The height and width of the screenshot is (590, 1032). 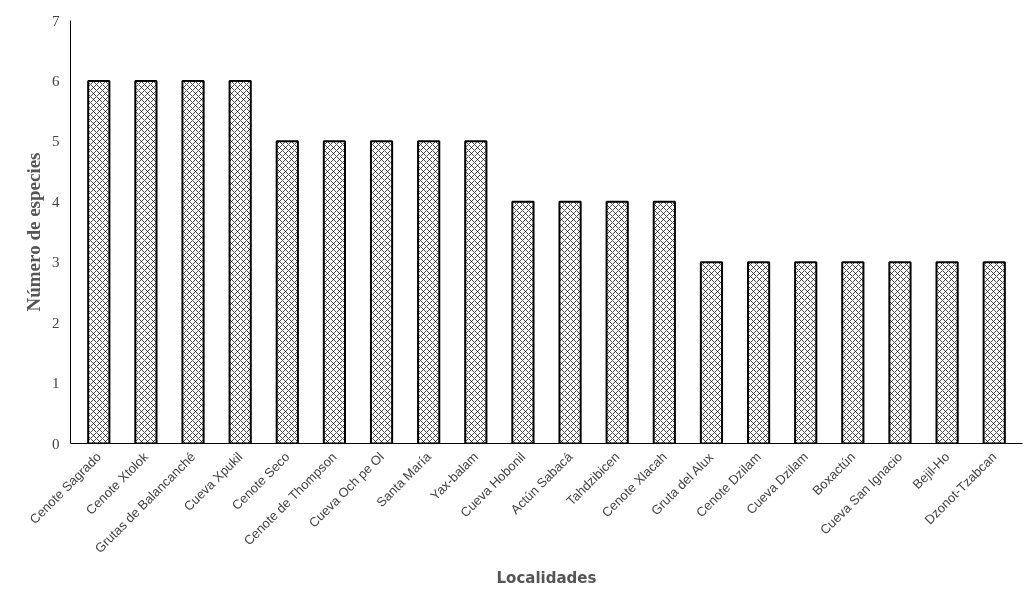 I want to click on x-axis-title: Localidades, so click(x=546, y=578).